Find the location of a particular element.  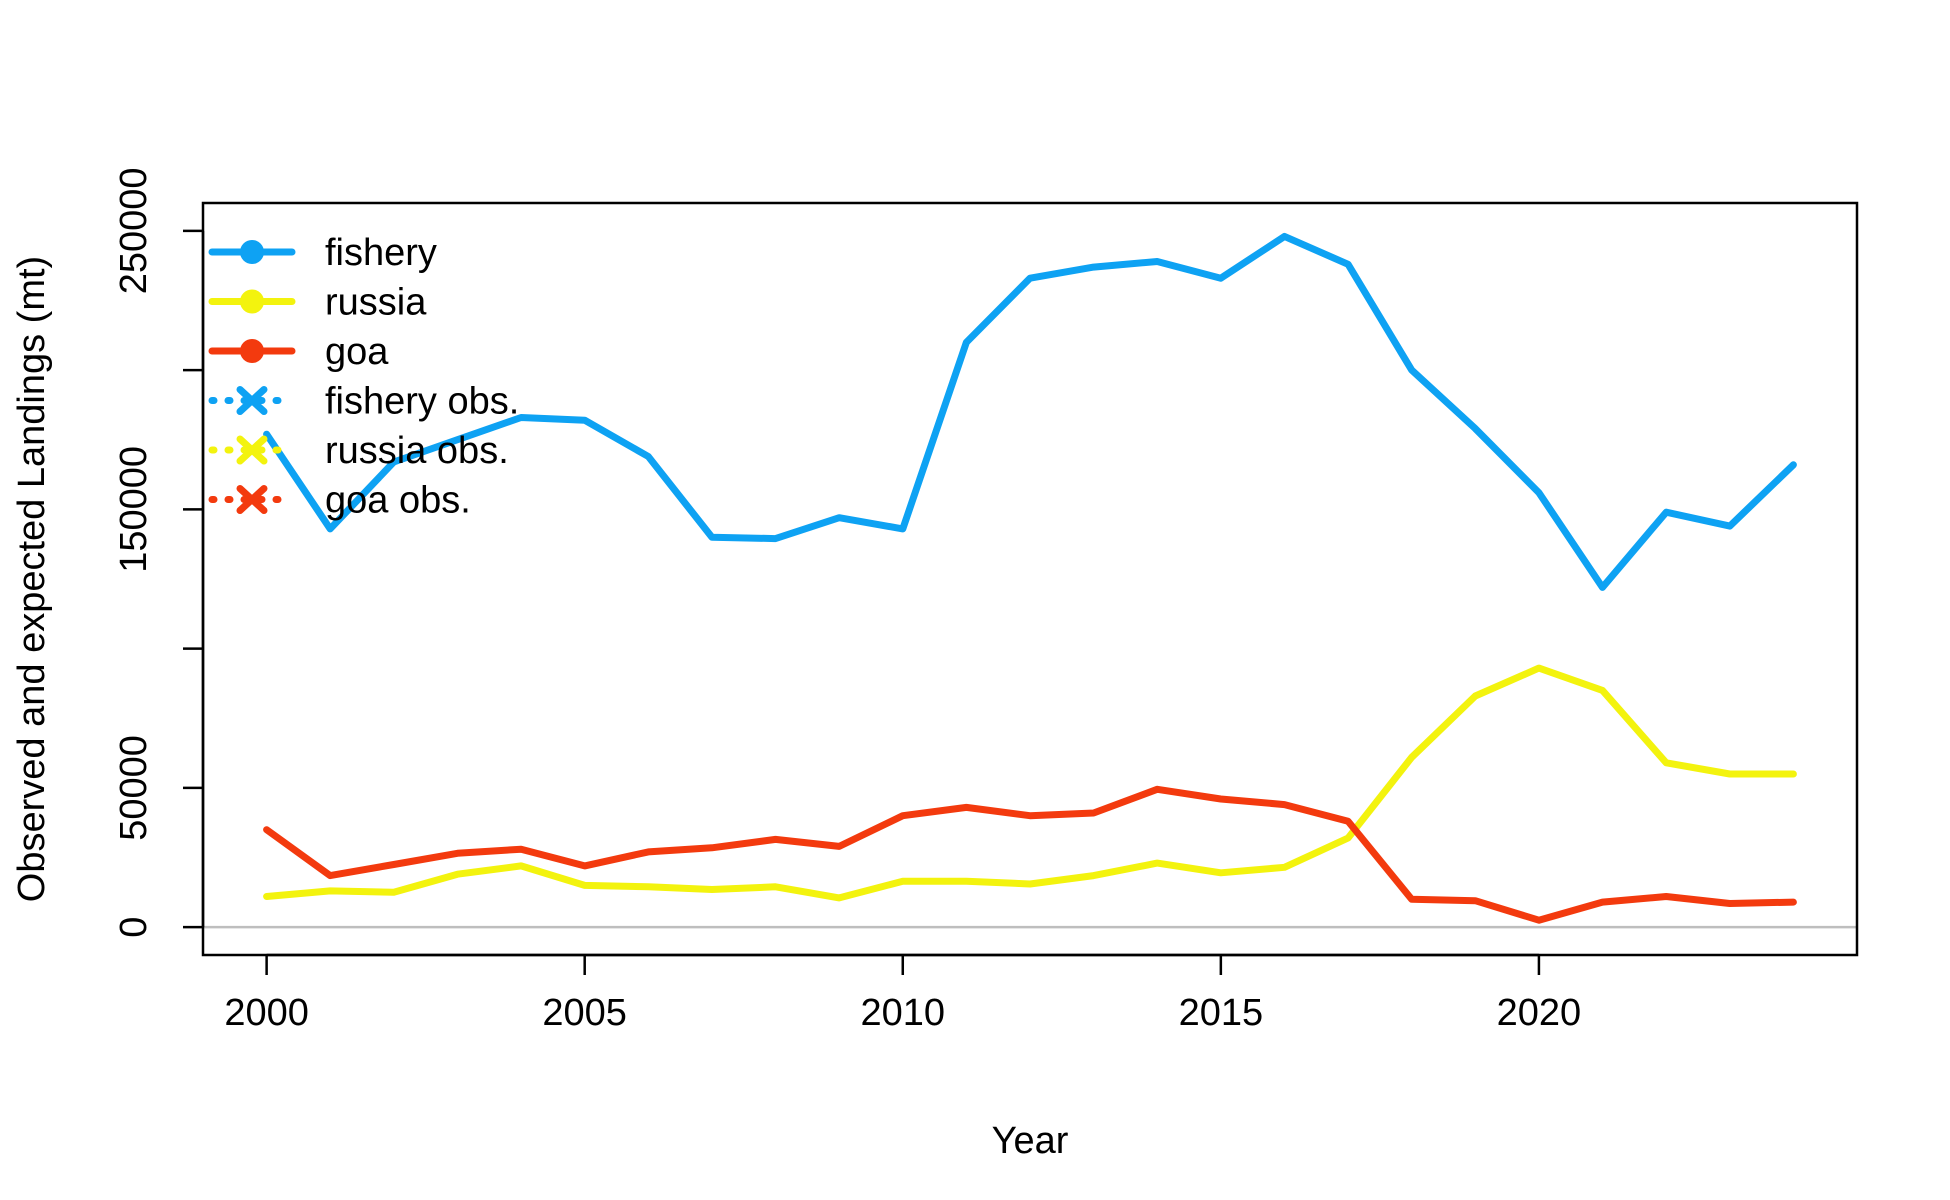

legend-item: fishery obs. is located at coordinates (363, 402).